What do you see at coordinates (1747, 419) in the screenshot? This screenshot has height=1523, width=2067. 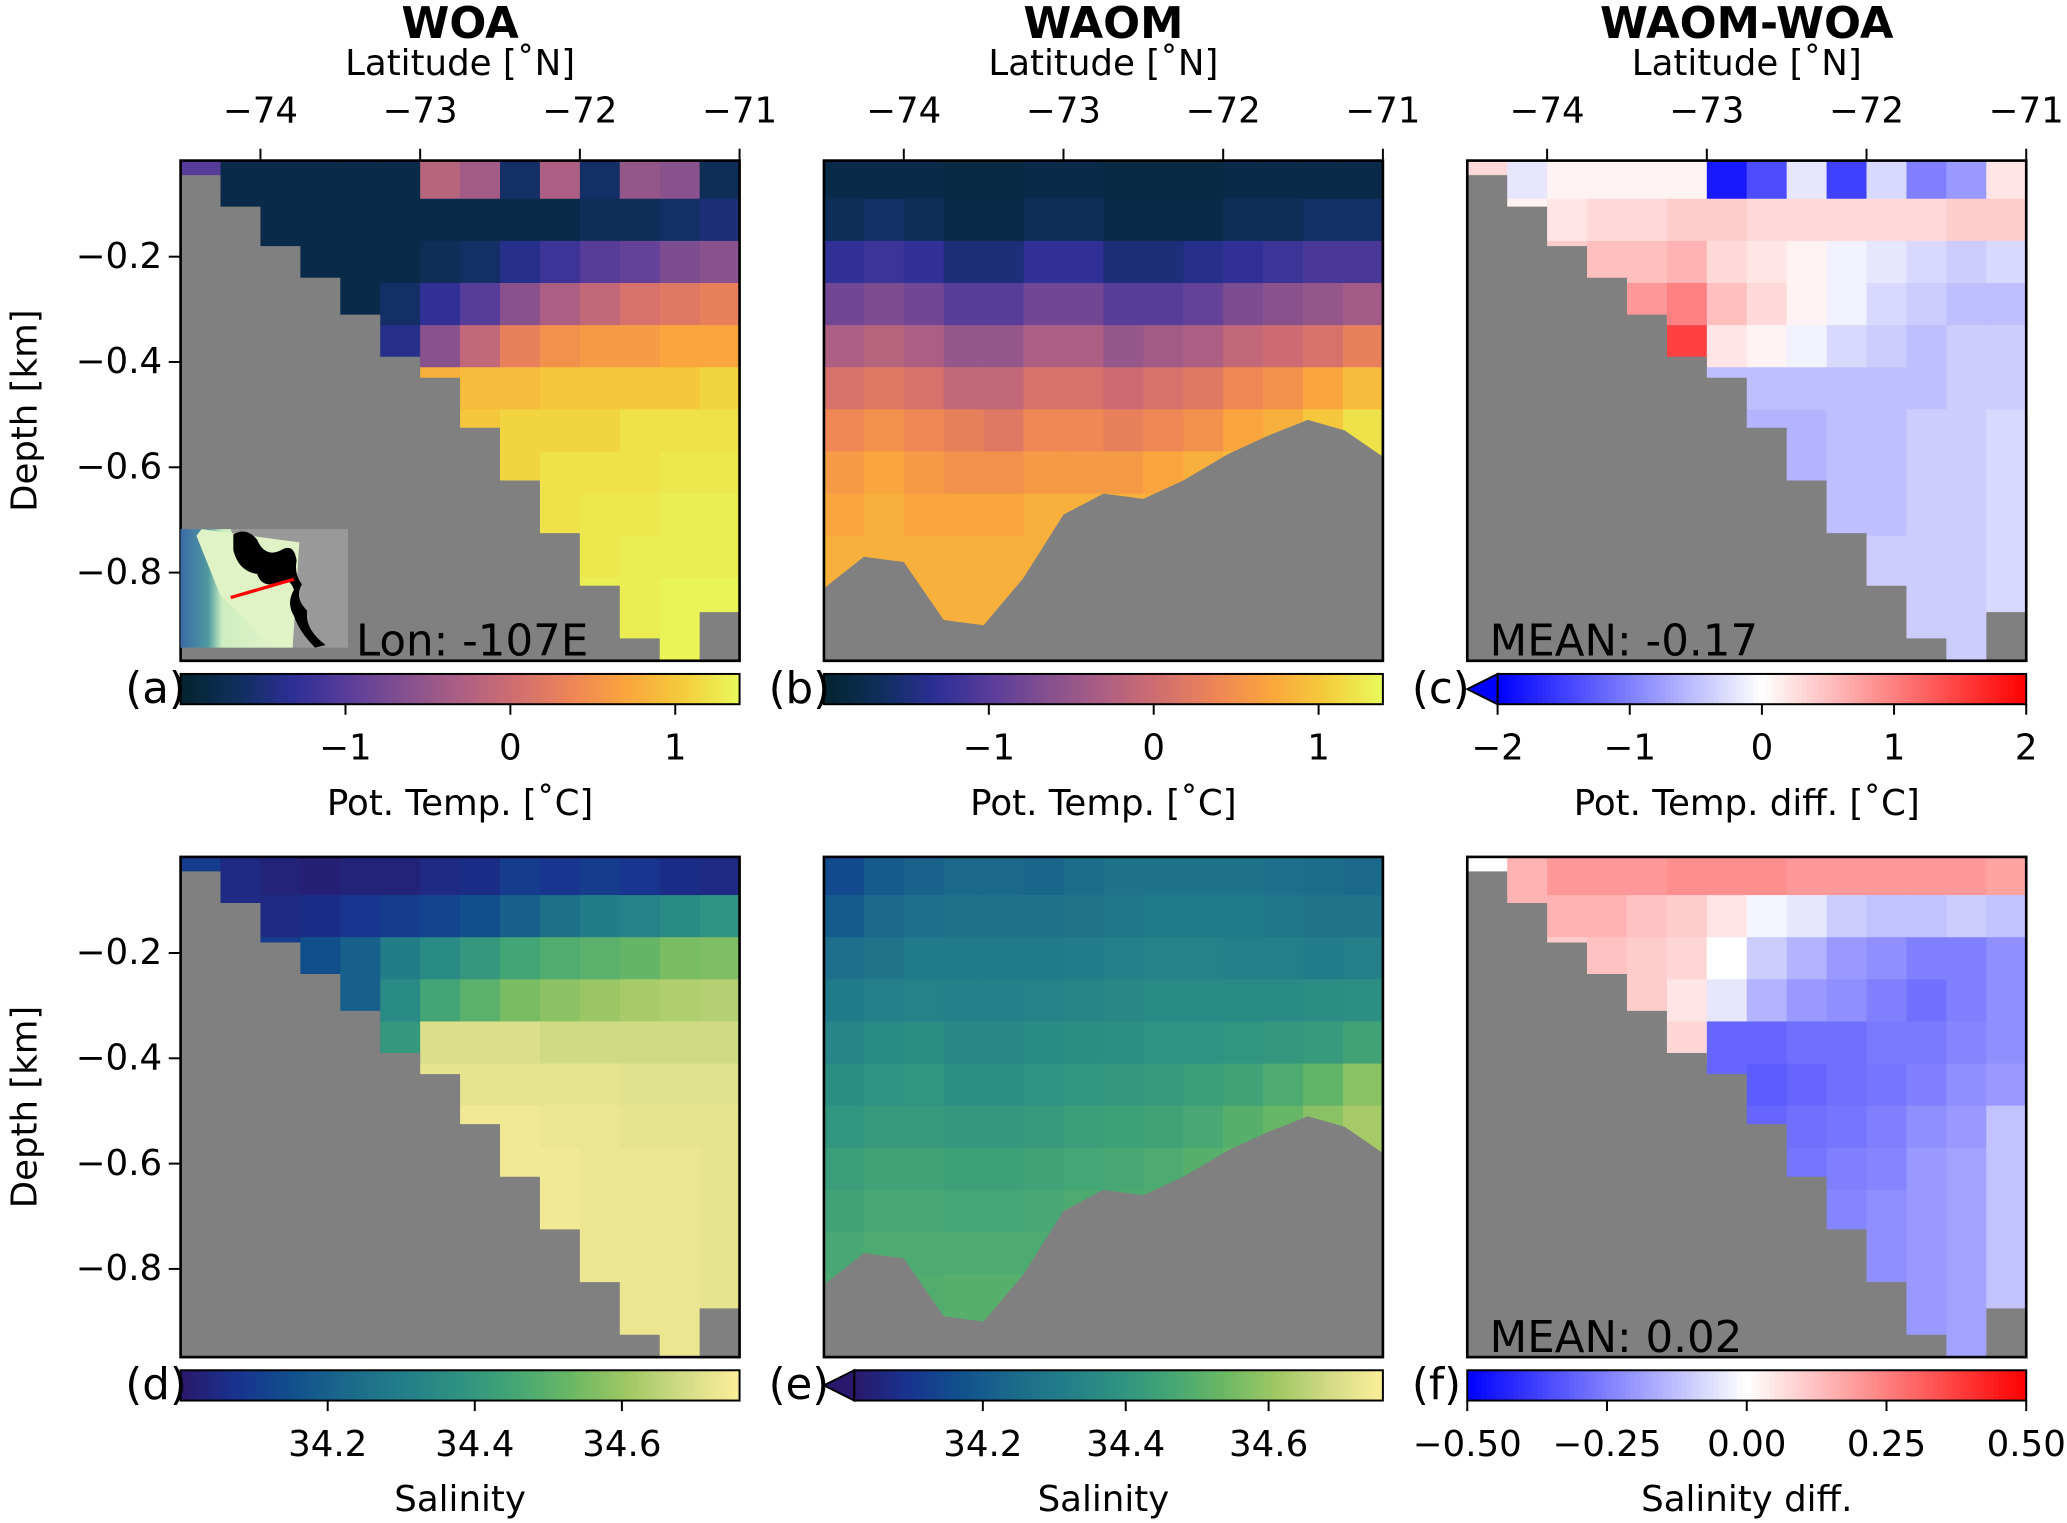 I see `seafloor-land` at bounding box center [1747, 419].